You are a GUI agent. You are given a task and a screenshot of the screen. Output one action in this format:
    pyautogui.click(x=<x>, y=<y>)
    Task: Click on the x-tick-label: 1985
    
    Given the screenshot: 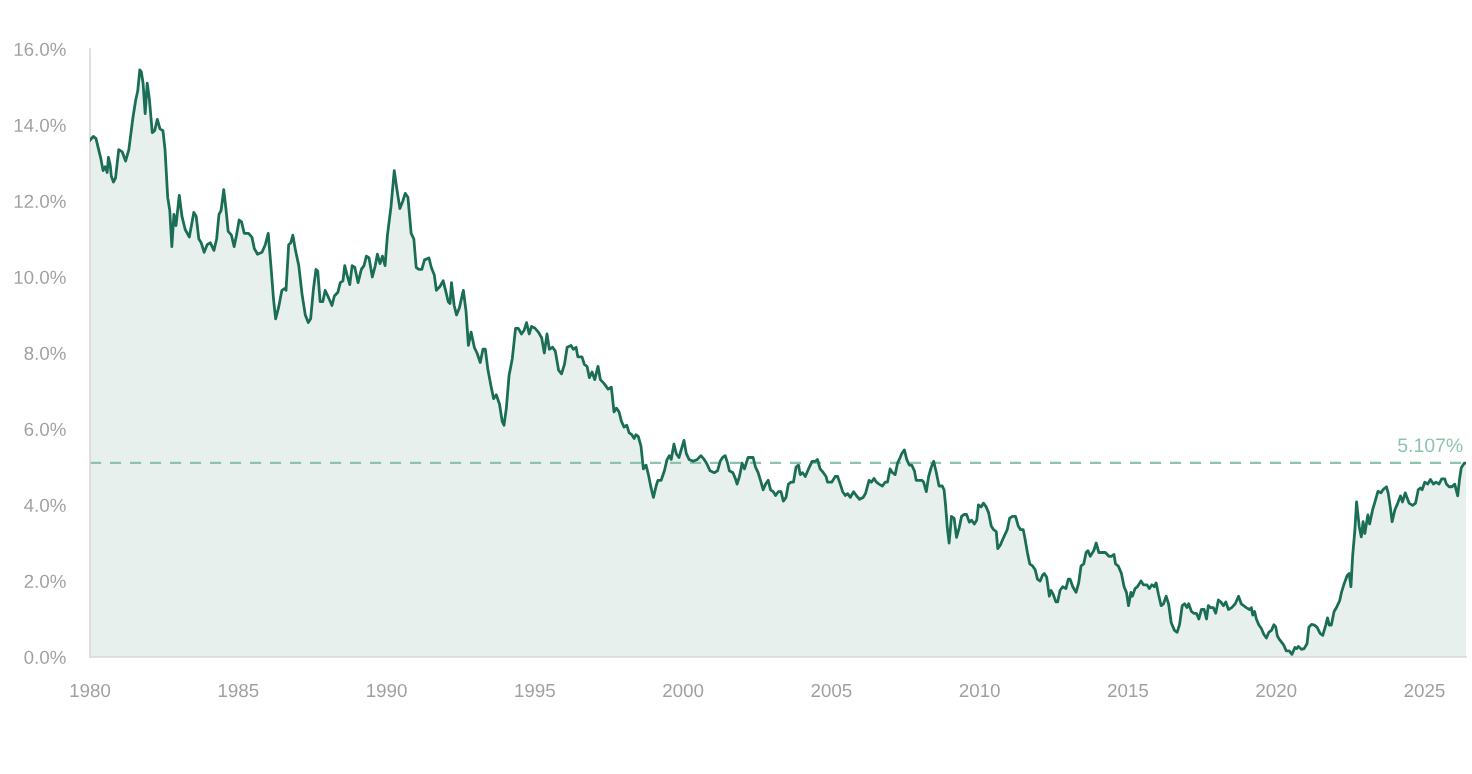 What is the action you would take?
    pyautogui.click(x=238, y=690)
    